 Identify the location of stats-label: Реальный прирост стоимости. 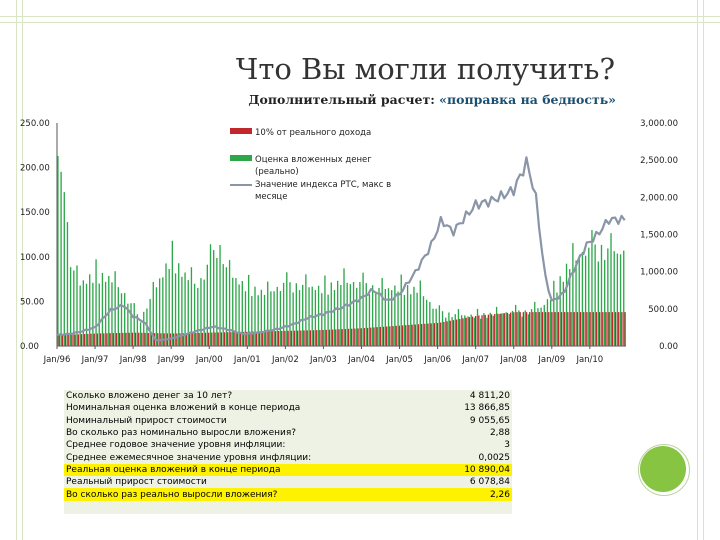
(136, 482).